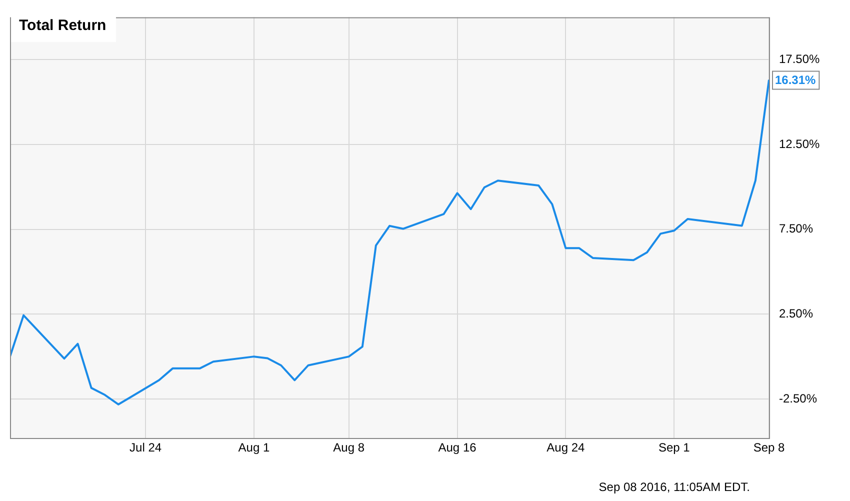  What do you see at coordinates (796, 313) in the screenshot?
I see `y-tick-label: 2.50%` at bounding box center [796, 313].